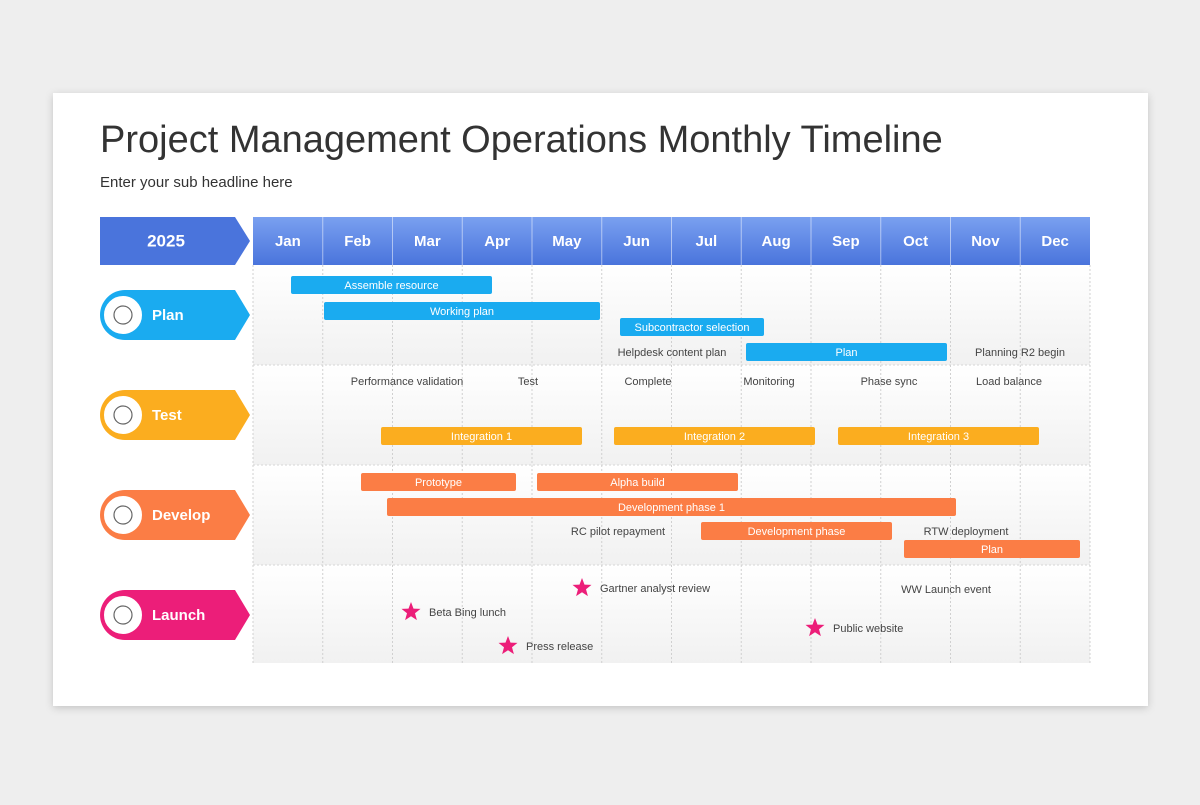  Describe the element at coordinates (846, 241) in the screenshot. I see `month-label: Sep` at that location.